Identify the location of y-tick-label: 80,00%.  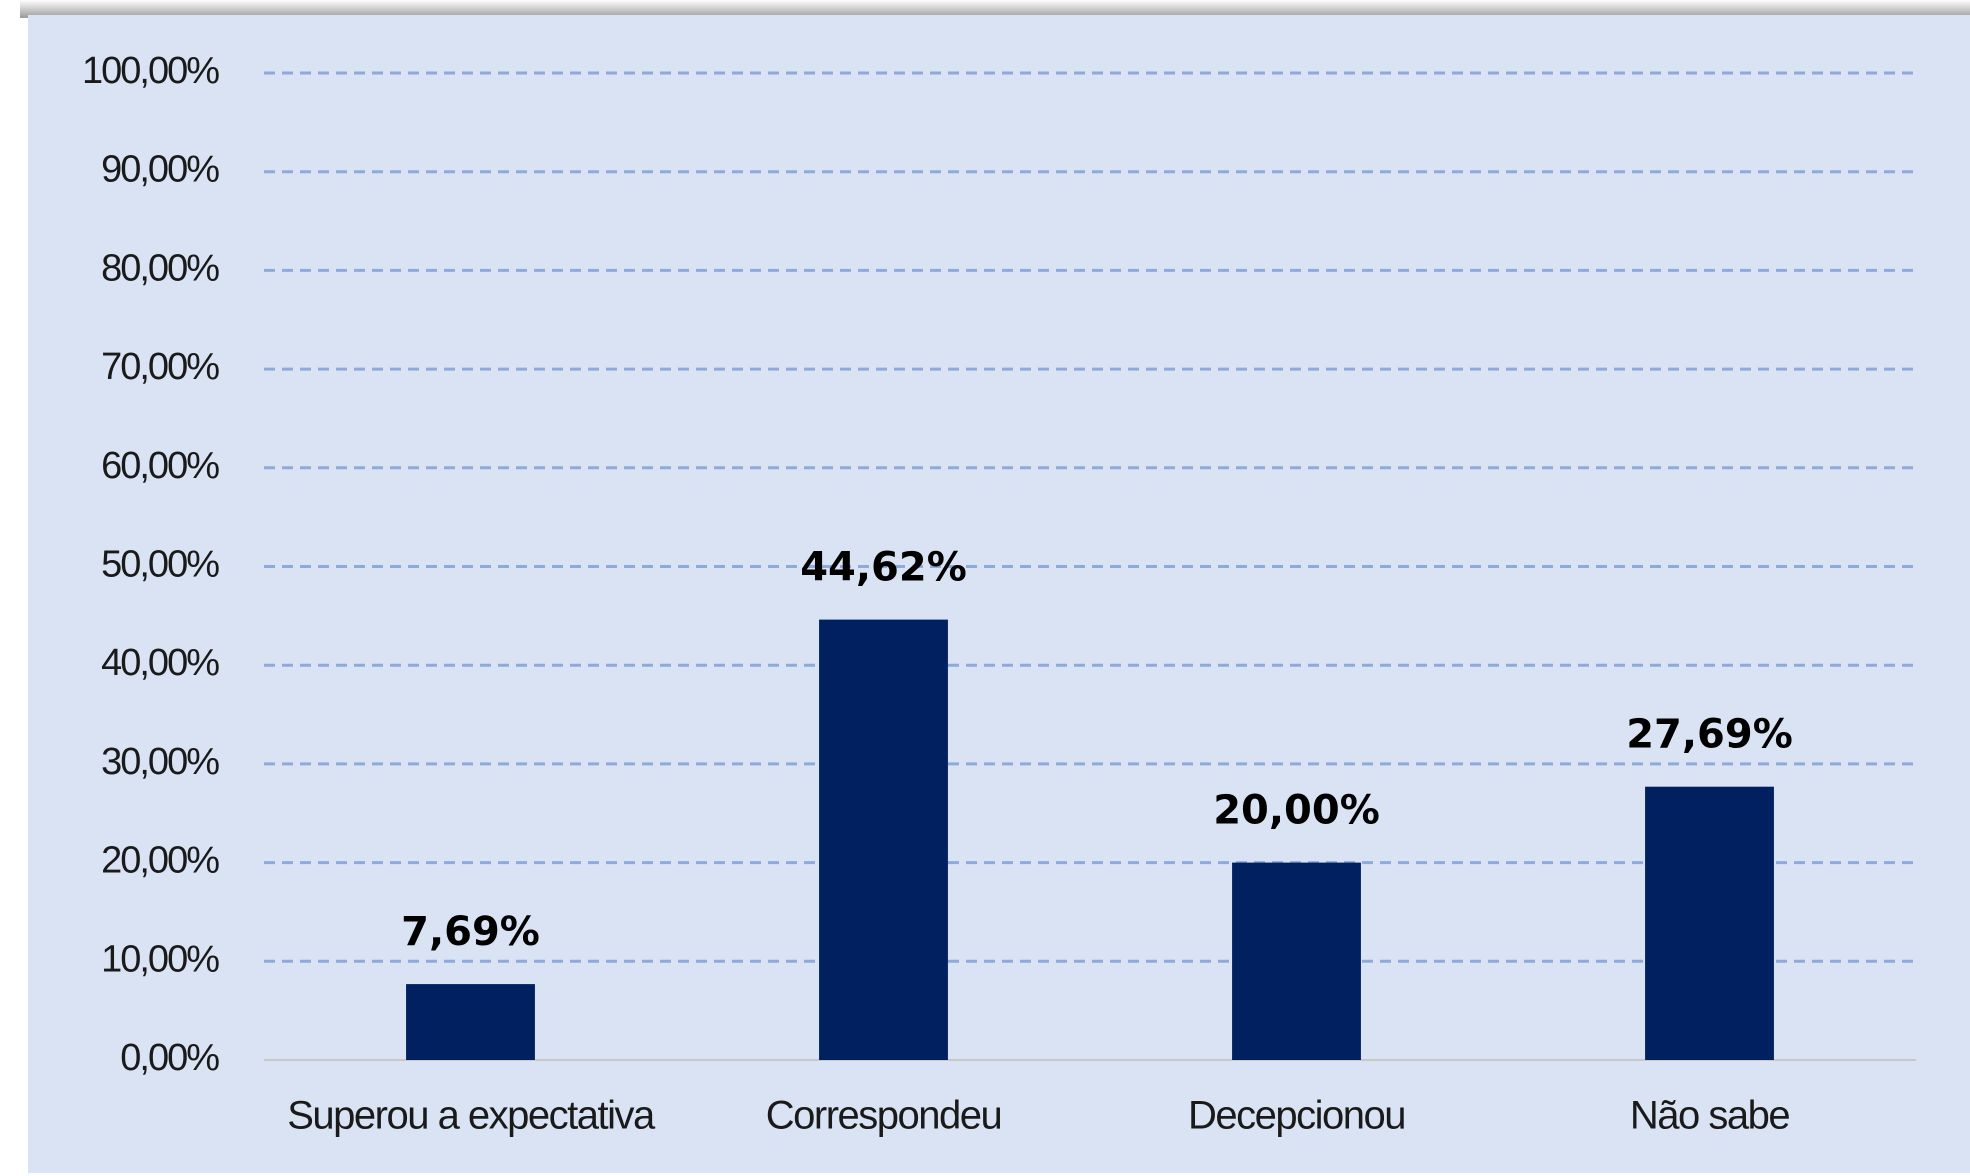
(160, 268).